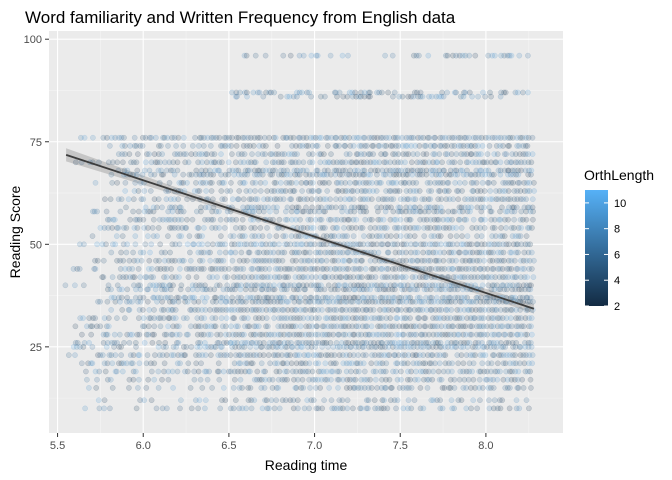  I want to click on x-tick-label: 6.5, so click(228, 446).